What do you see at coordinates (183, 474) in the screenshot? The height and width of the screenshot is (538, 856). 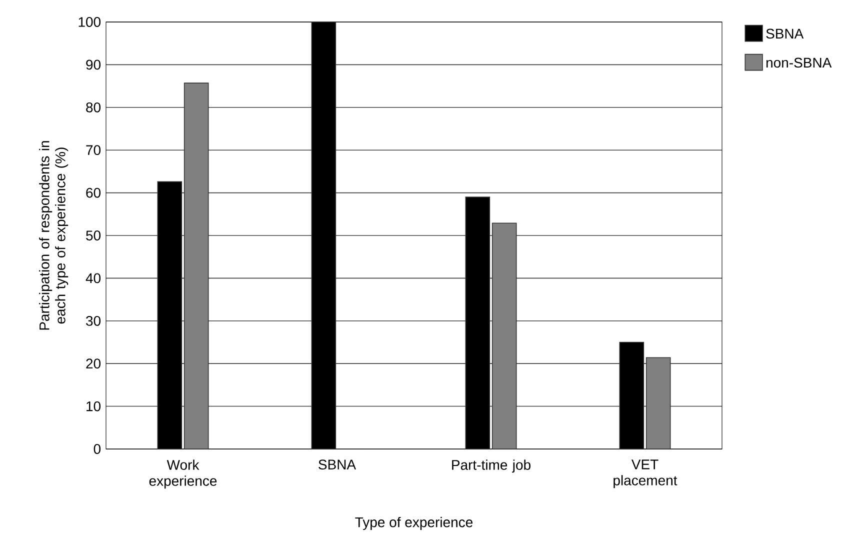 I see `x-tick-label: Work experience` at bounding box center [183, 474].